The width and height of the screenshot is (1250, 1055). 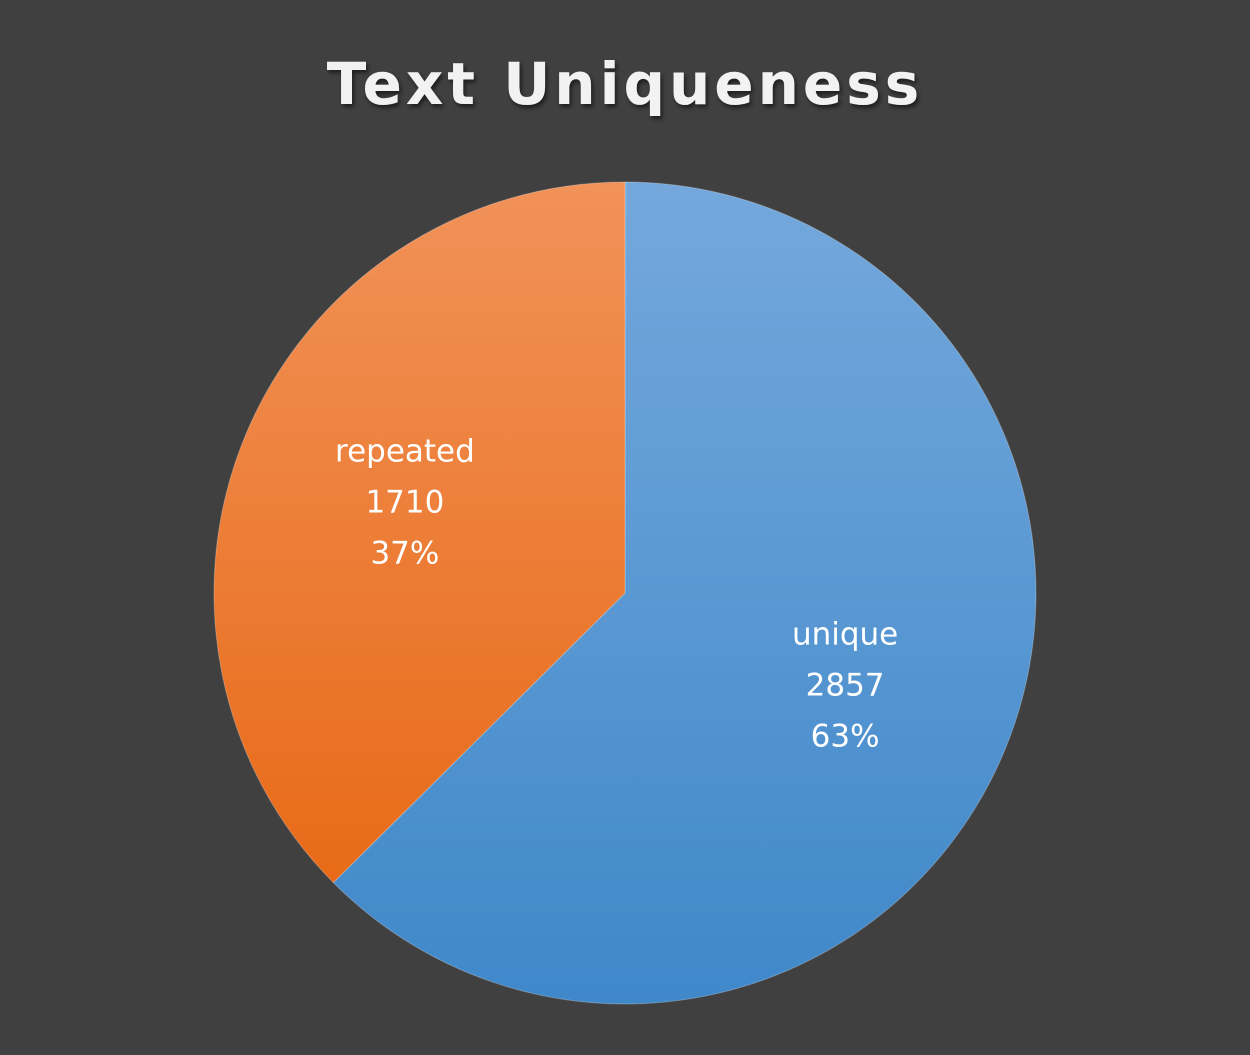 I want to click on data-label-unique-percent: 63%, so click(x=845, y=737).